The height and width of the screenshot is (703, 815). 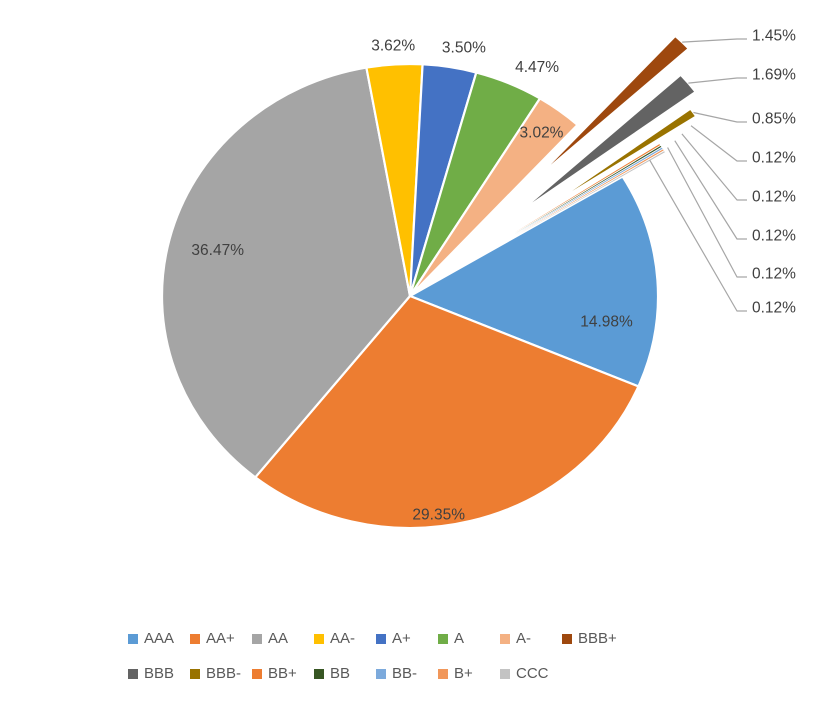 I want to click on slice-label-A-: 3.02%, so click(x=542, y=133).